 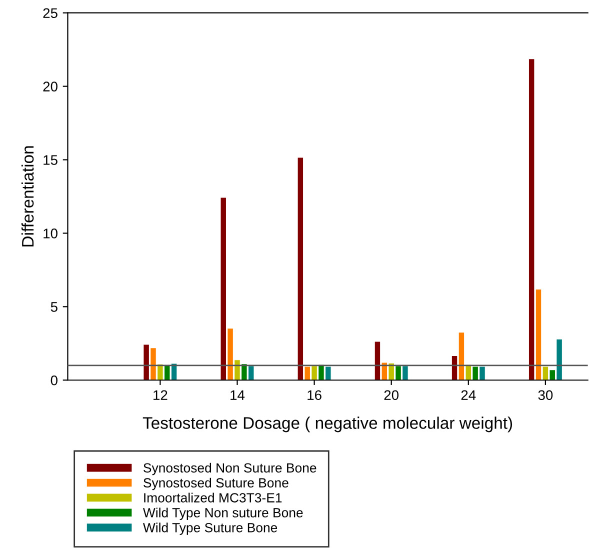 I want to click on legend-label: Wild Type Non suture Bone, so click(x=223, y=514).